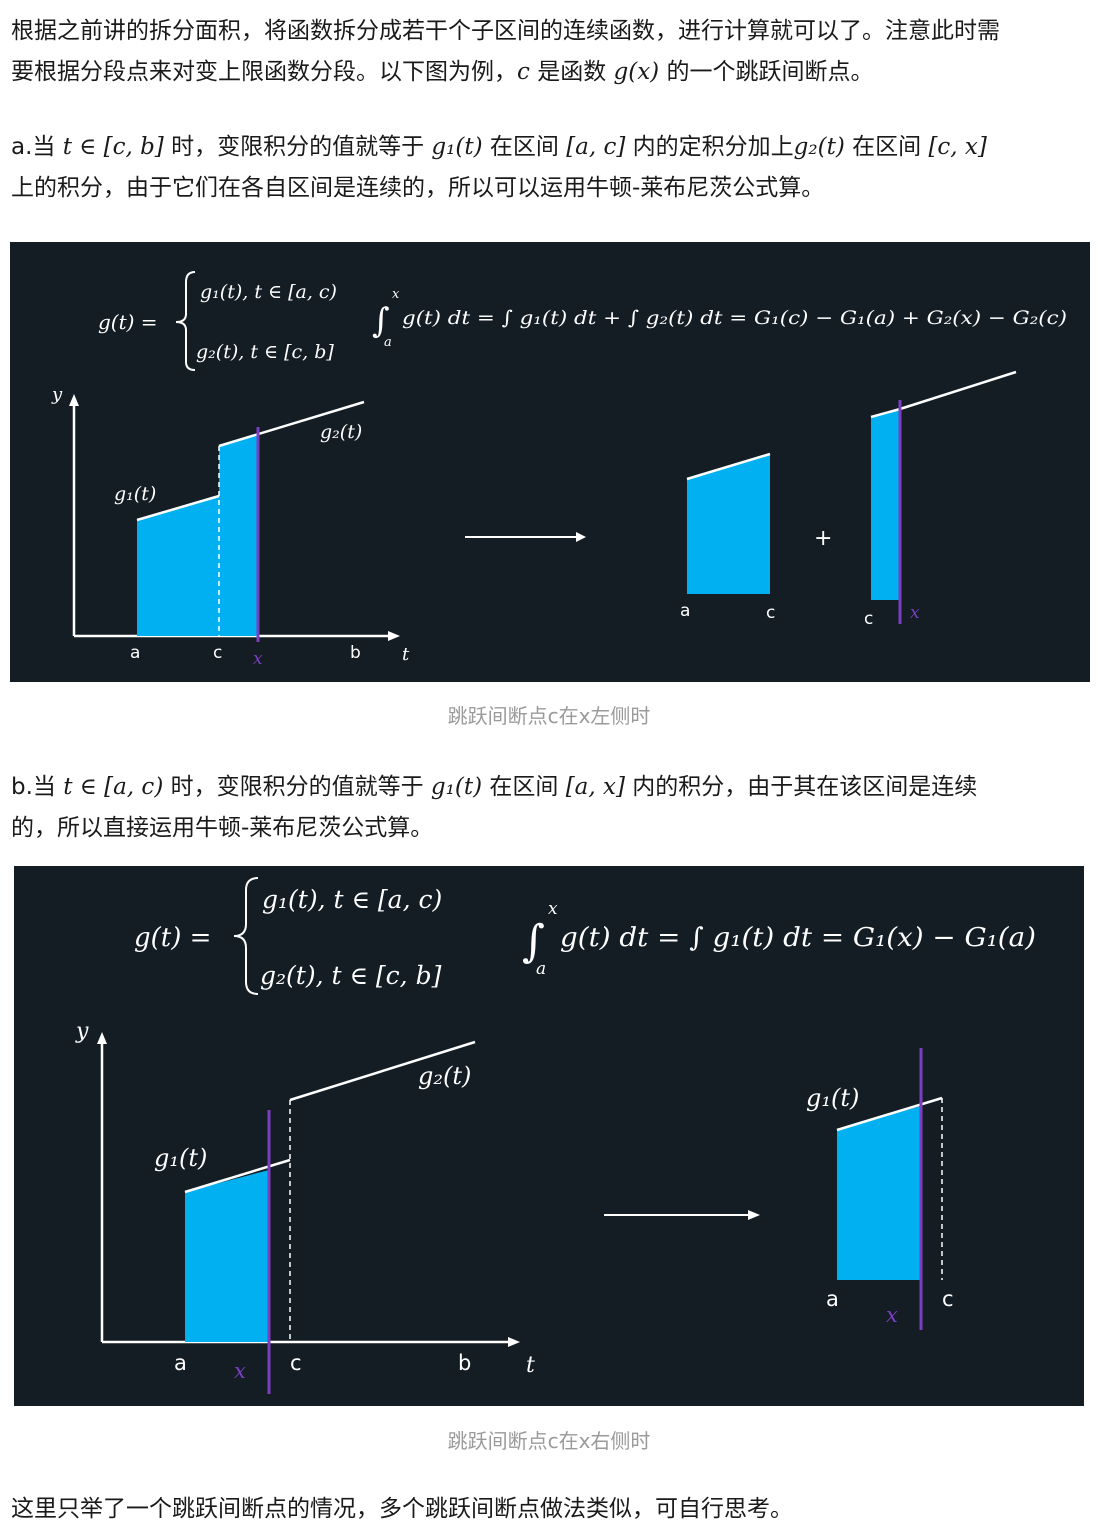 The width and height of the screenshot is (1098, 1538). What do you see at coordinates (801, 787) in the screenshot?
I see `case-b-text: 内的积分，由于其在该区间是连续` at bounding box center [801, 787].